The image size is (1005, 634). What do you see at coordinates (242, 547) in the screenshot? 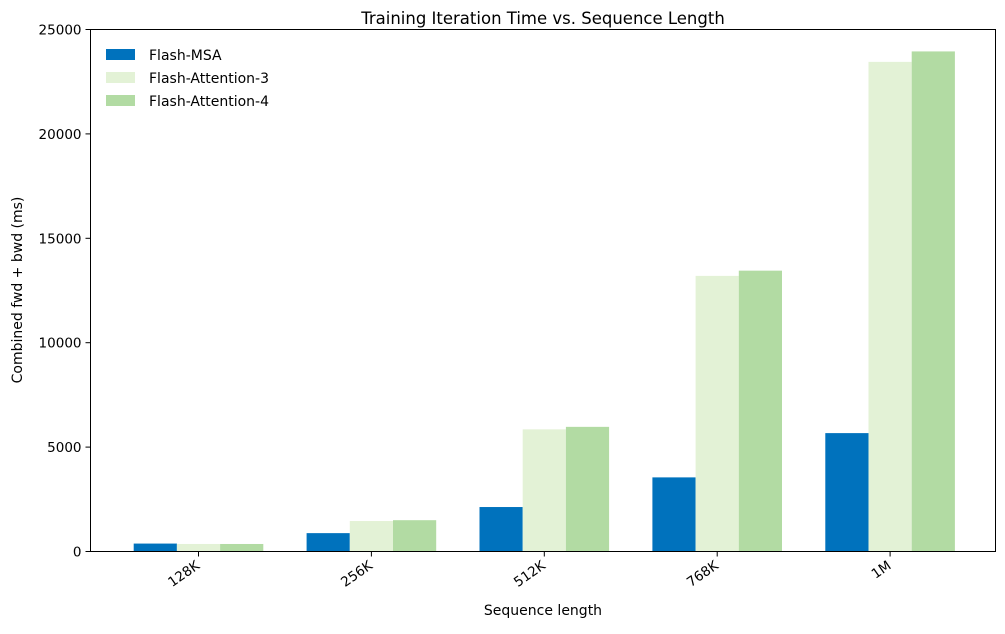
I see `bar-flash-attention-4-128k` at bounding box center [242, 547].